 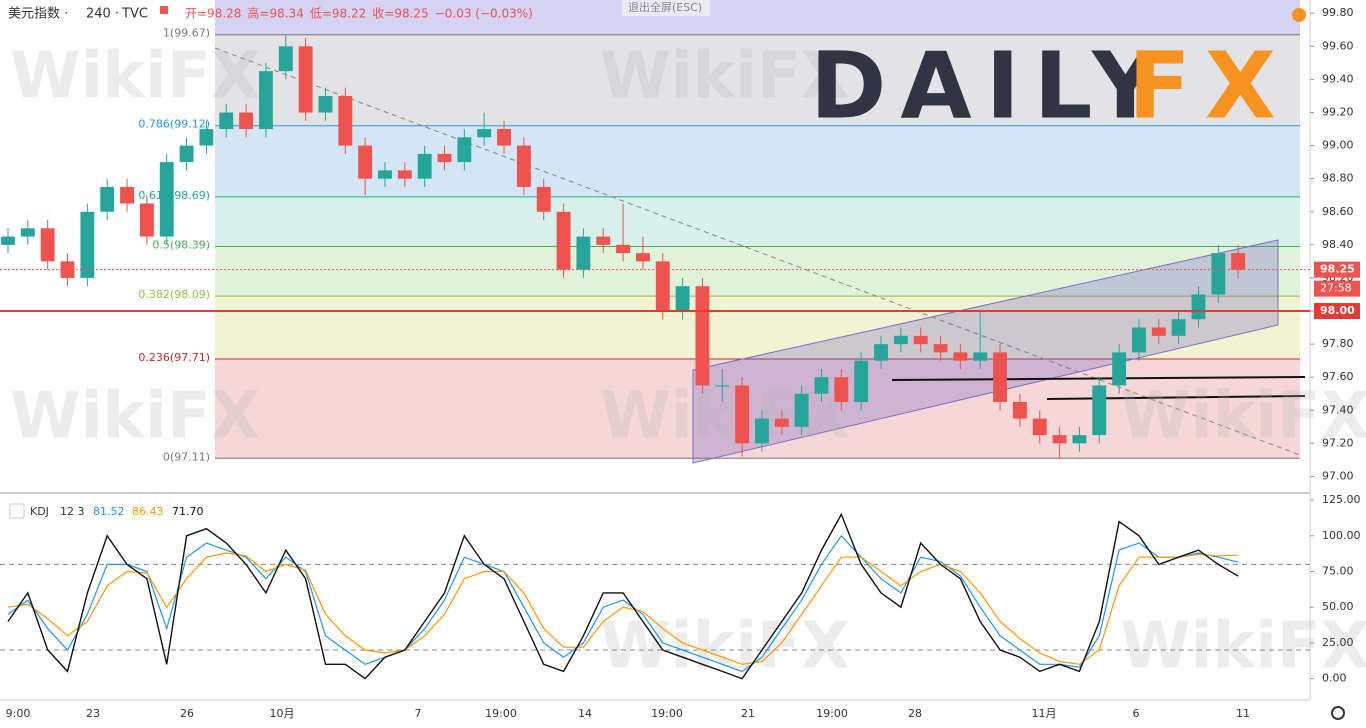 What do you see at coordinates (1338, 606) in the screenshot?
I see `y-tick-label: 50.00` at bounding box center [1338, 606].